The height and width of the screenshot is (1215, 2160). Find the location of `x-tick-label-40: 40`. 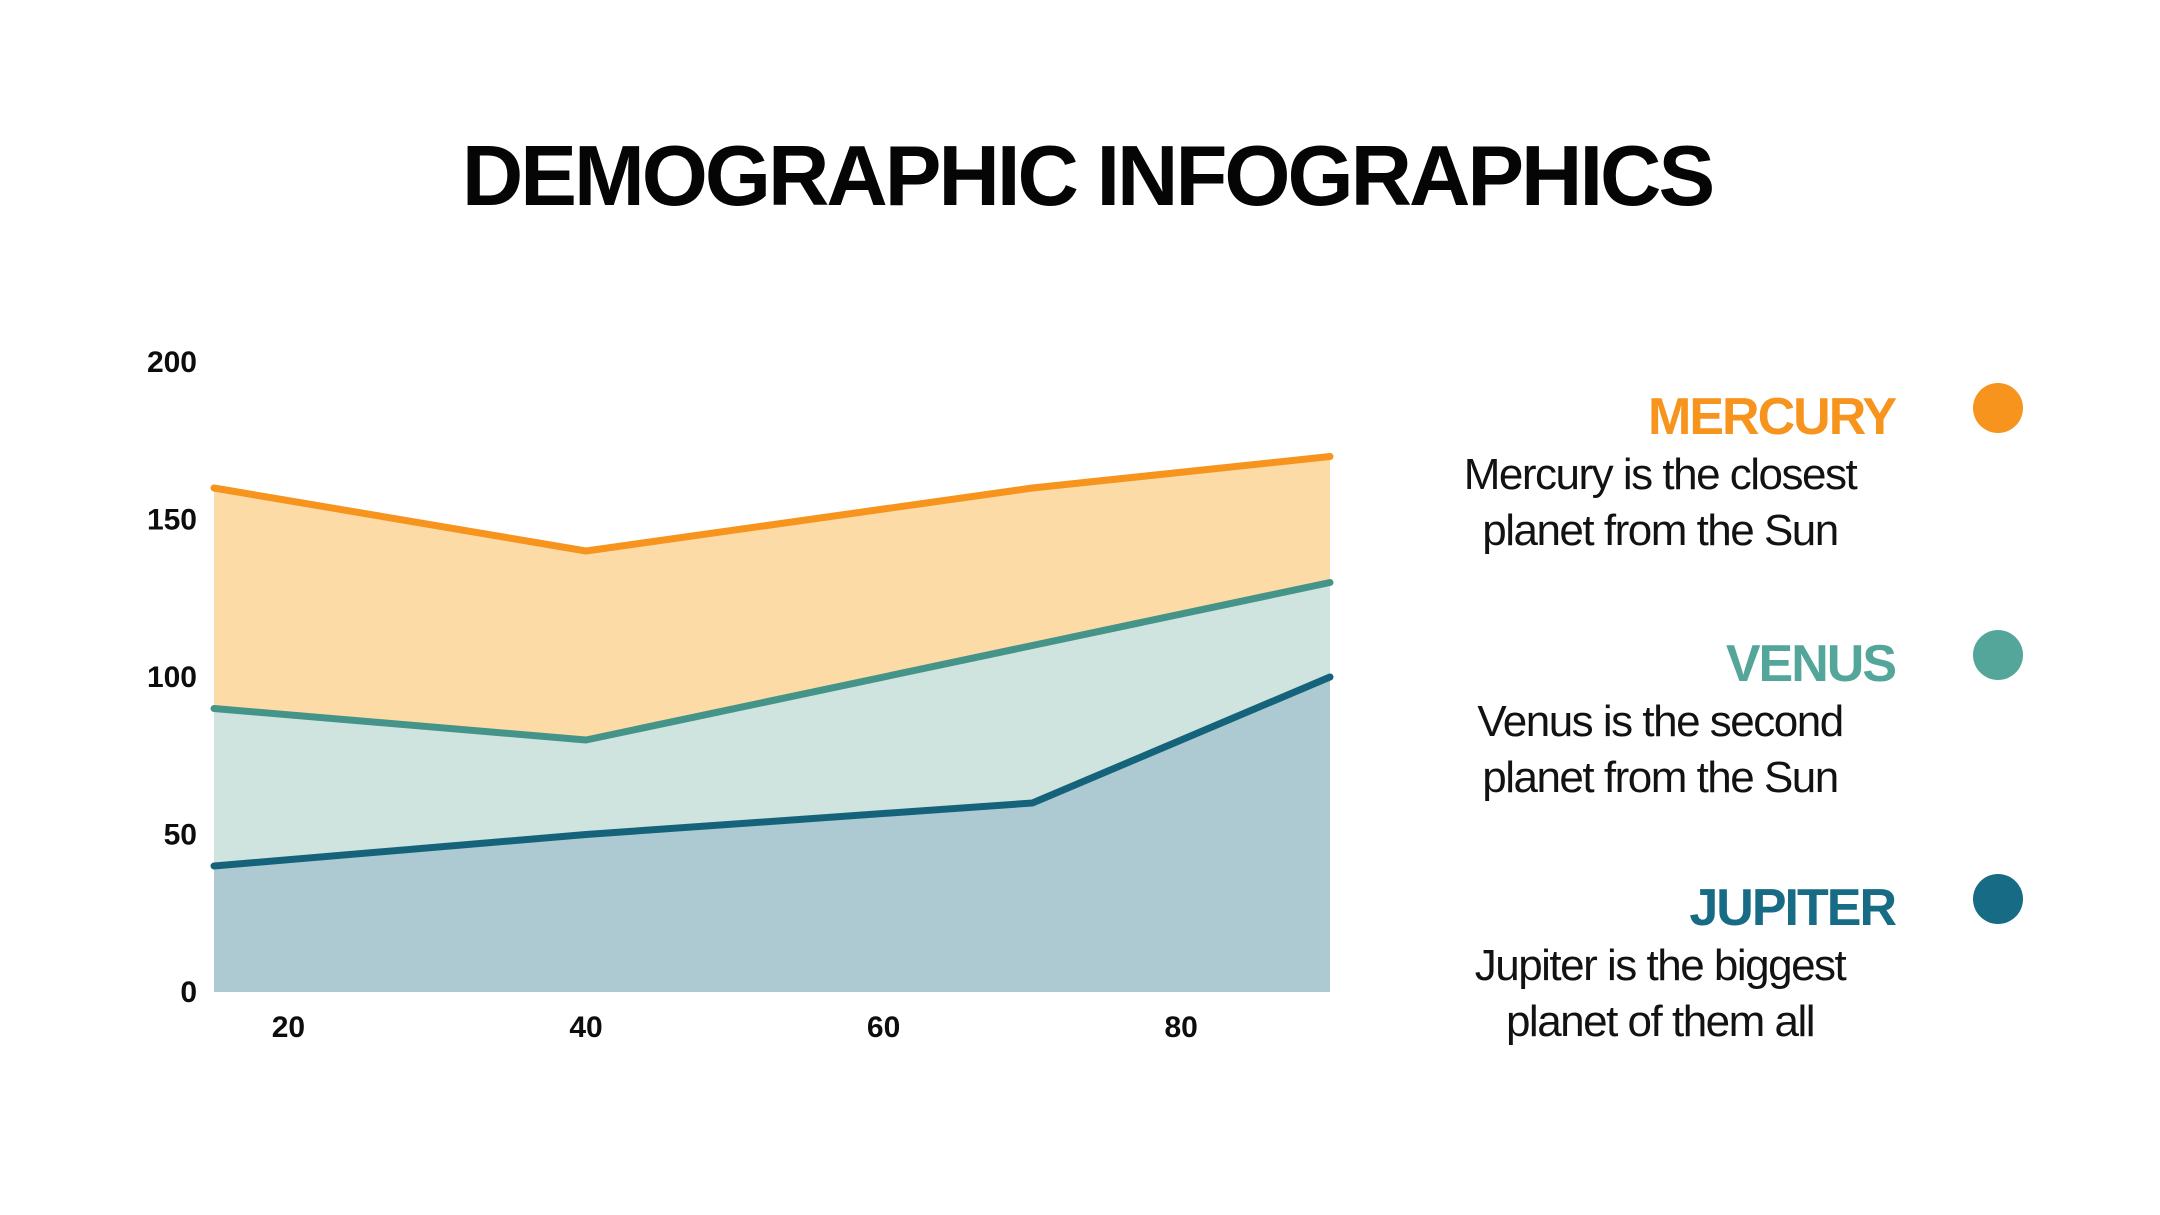

x-tick-label-40: 40 is located at coordinates (585, 1027).